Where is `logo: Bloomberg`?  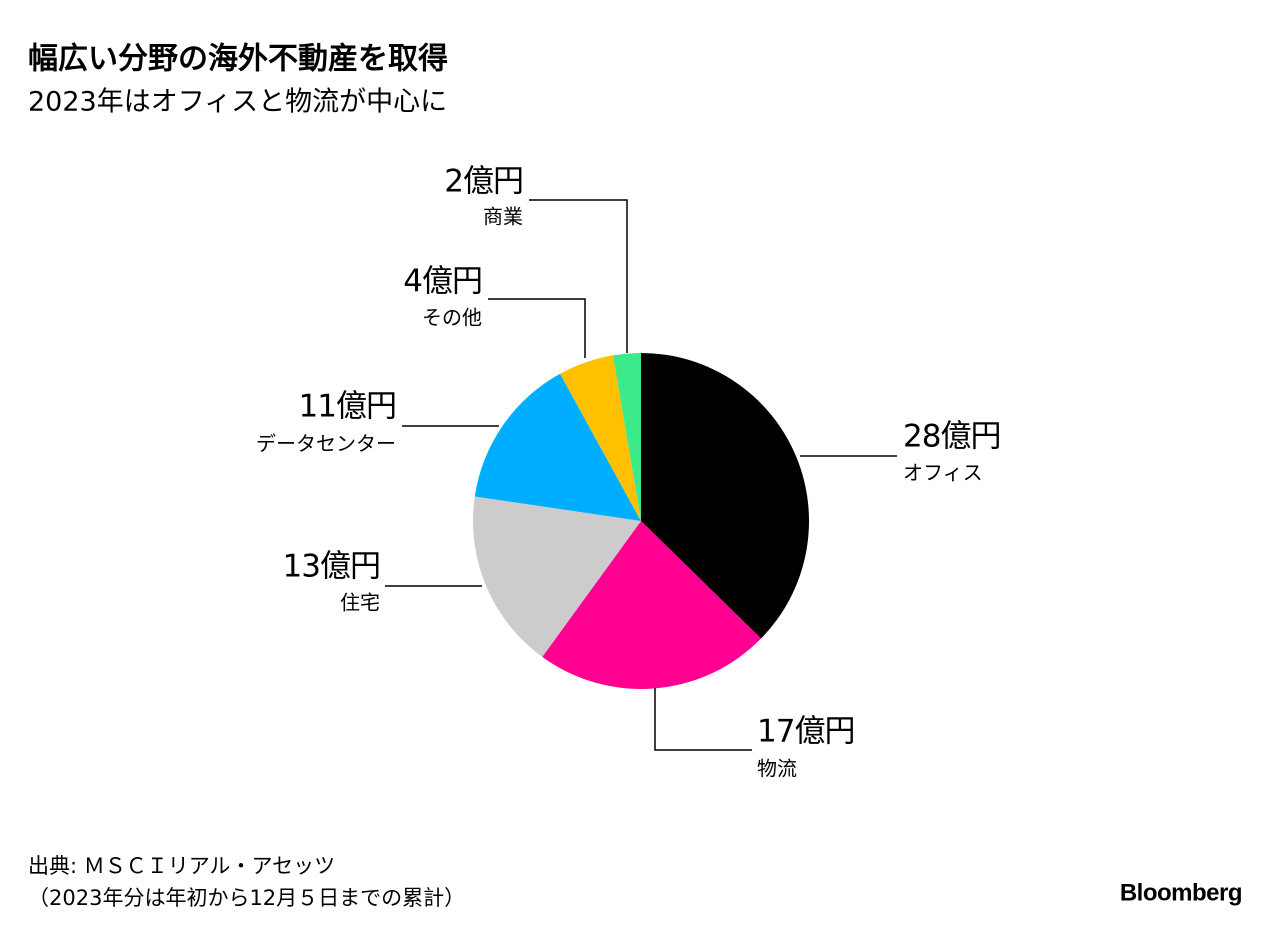 logo: Bloomberg is located at coordinates (1181, 892).